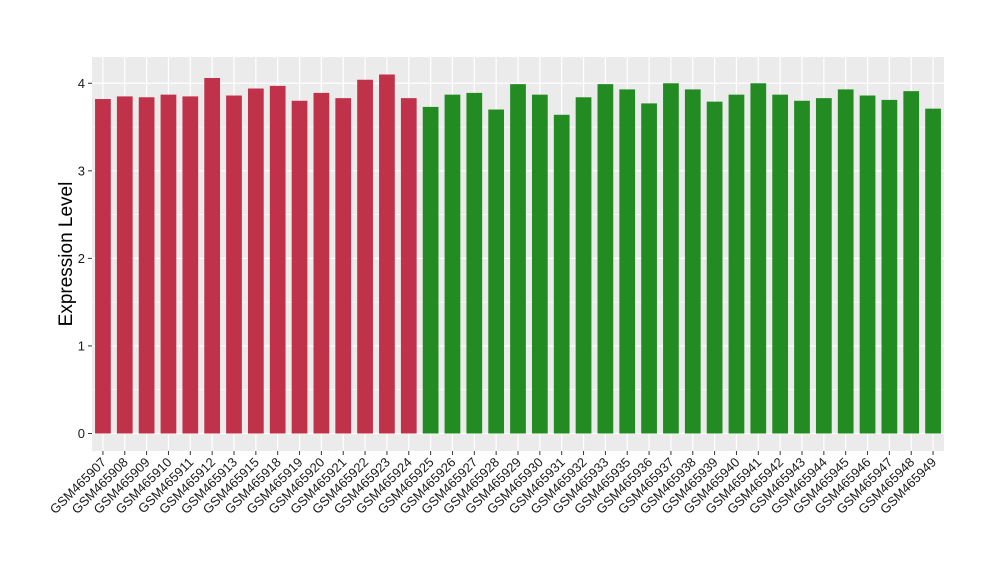 The height and width of the screenshot is (580, 1000). What do you see at coordinates (168, 264) in the screenshot?
I see `bar-GSM465910` at bounding box center [168, 264].